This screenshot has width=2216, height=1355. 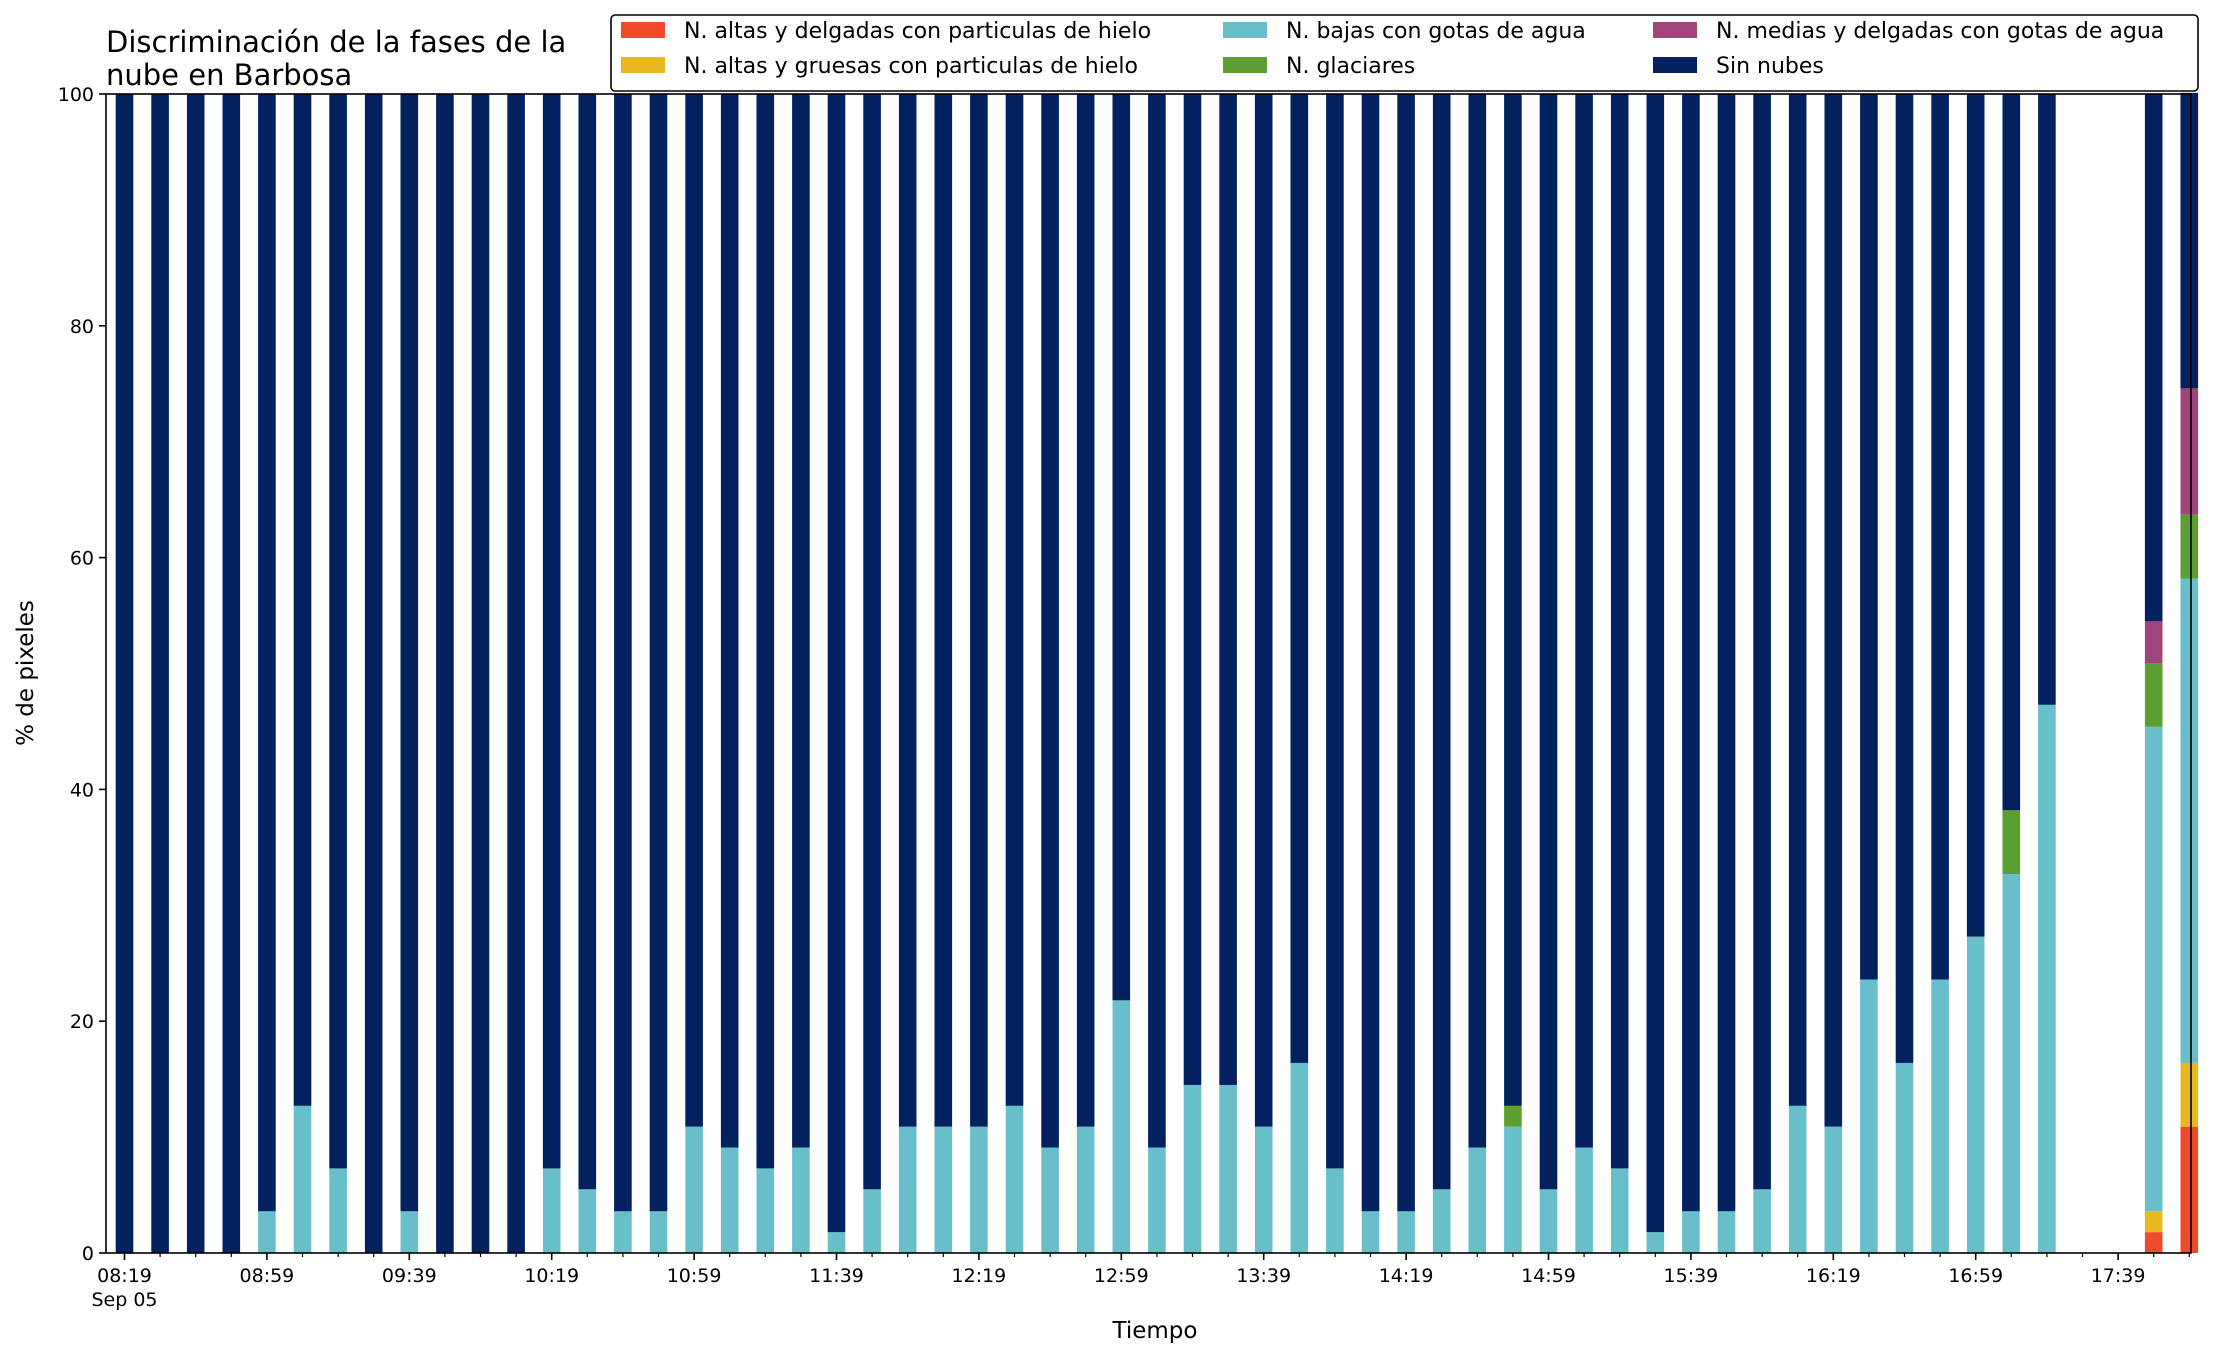 What do you see at coordinates (836, 1276) in the screenshot?
I see `x-tick-label: 11:39` at bounding box center [836, 1276].